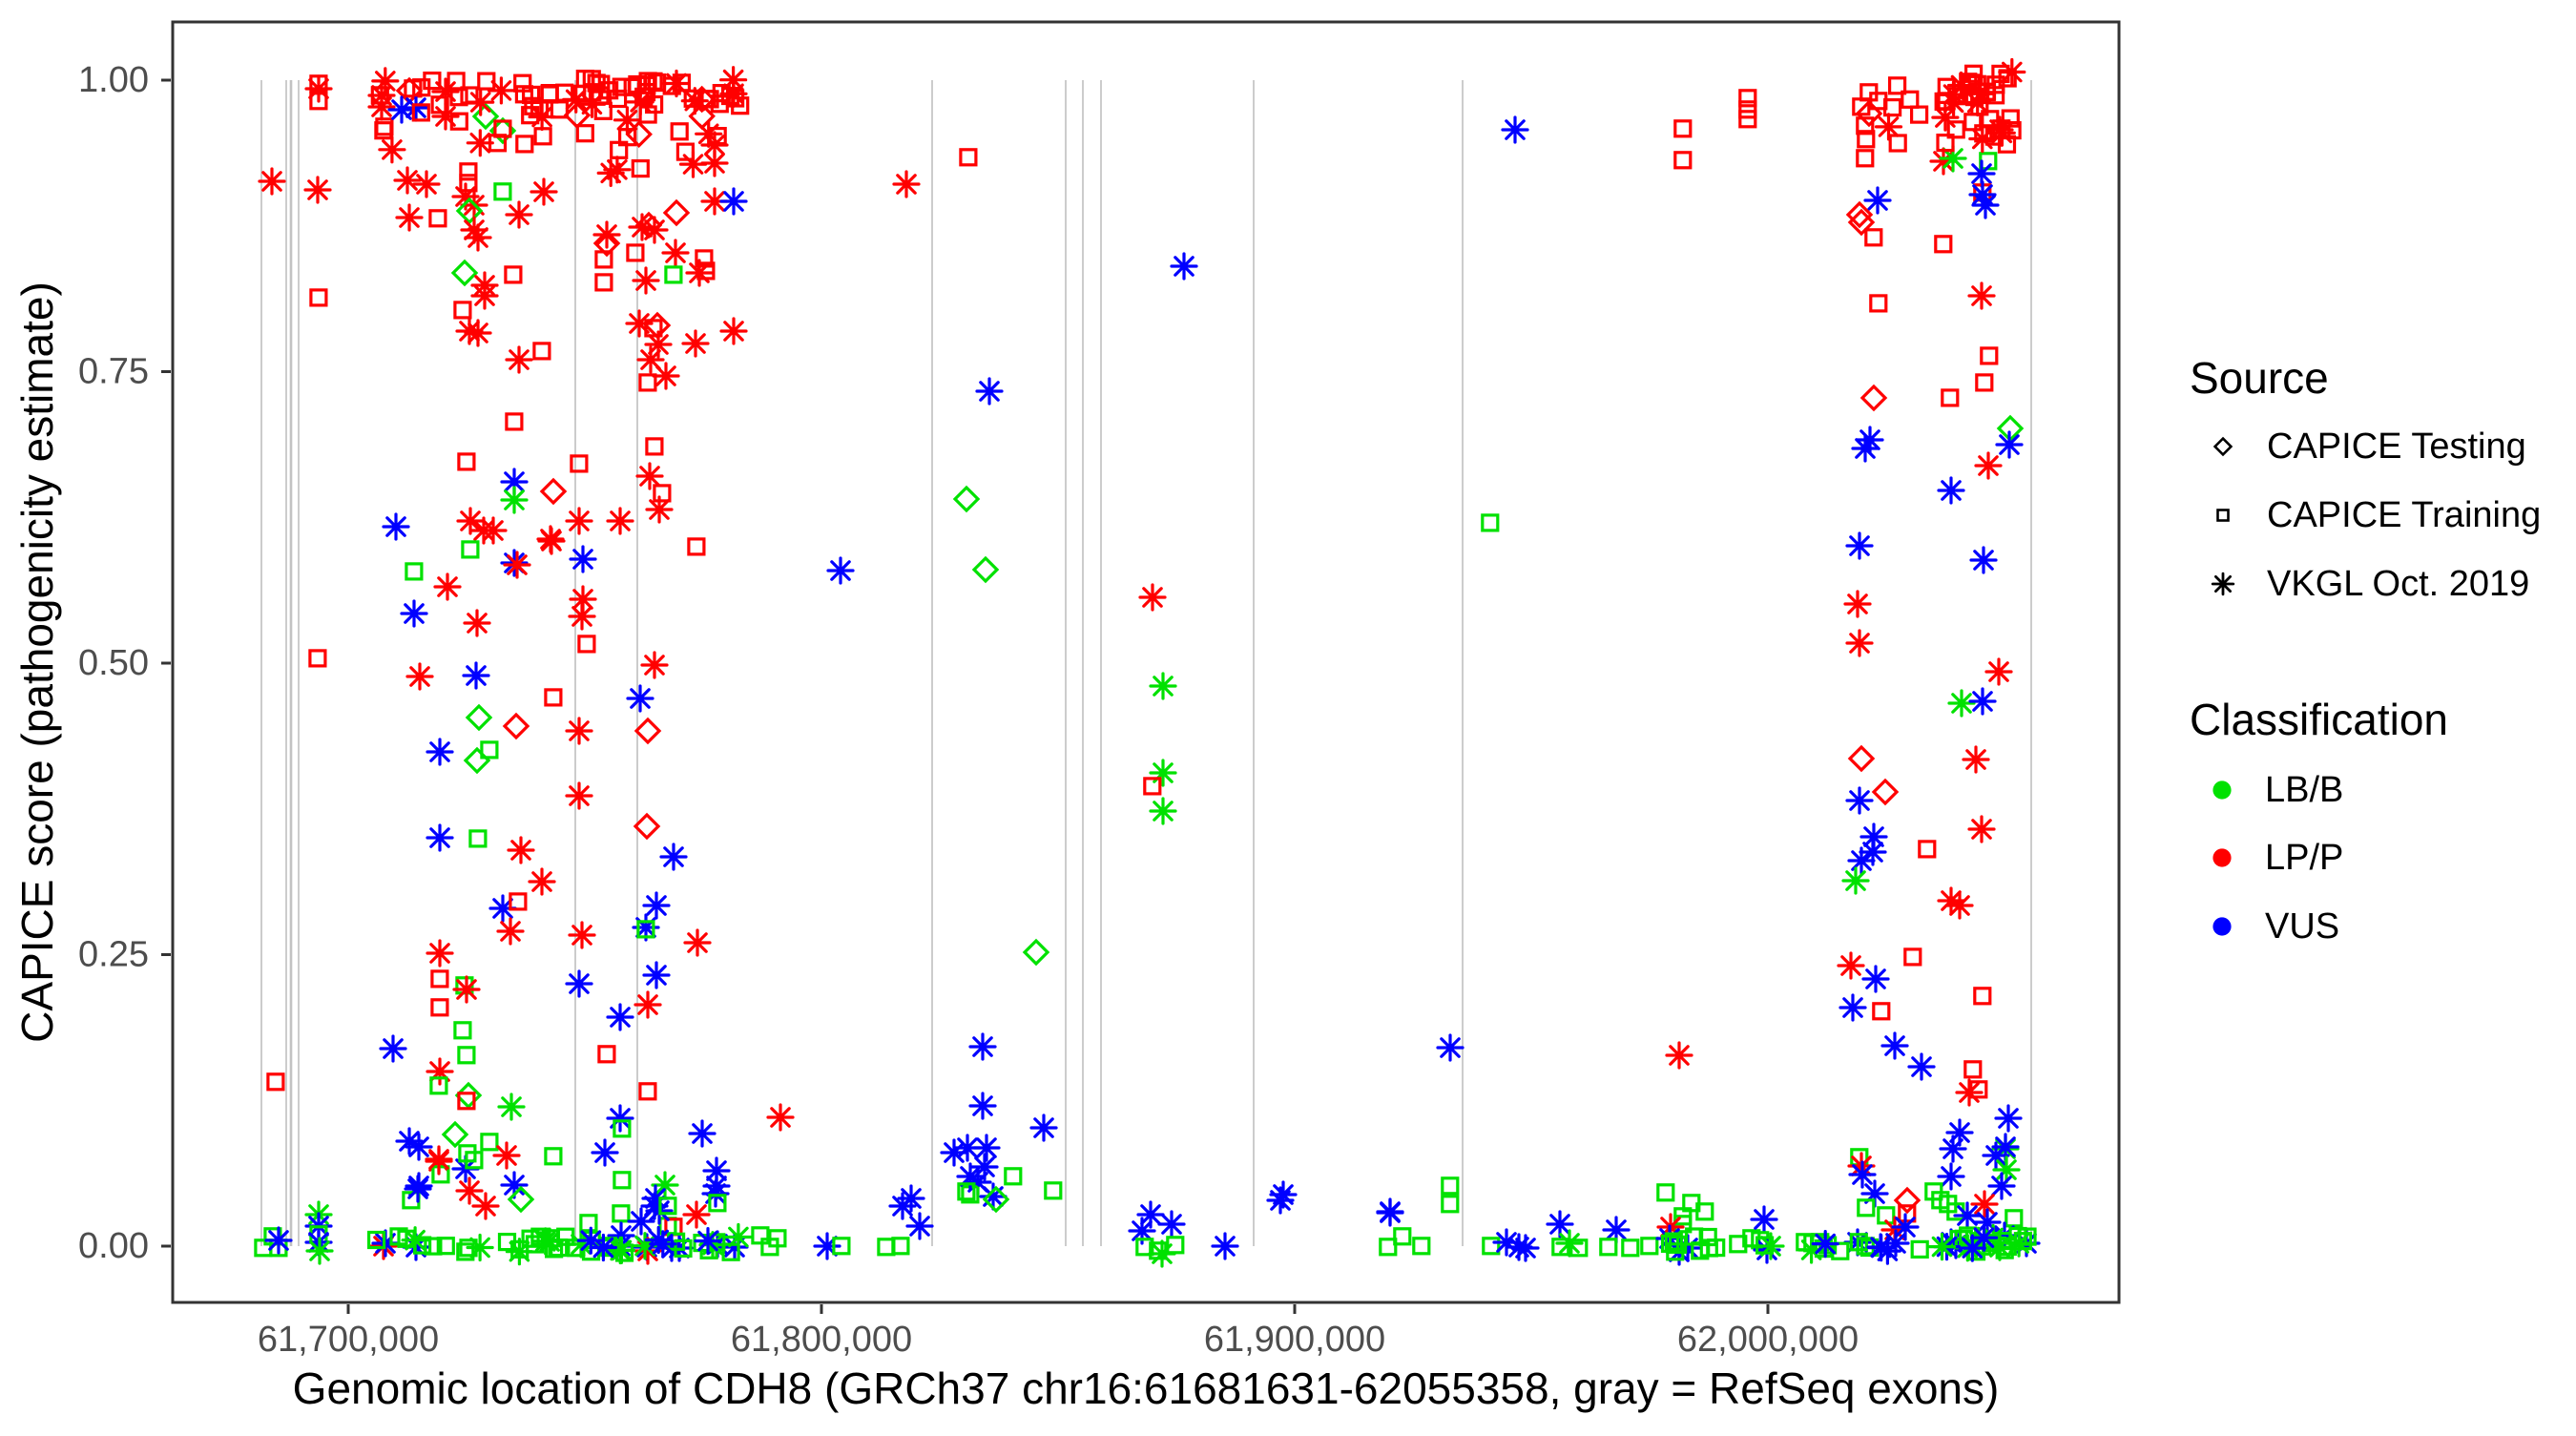 The height and width of the screenshot is (1436, 2576). What do you see at coordinates (348, 1340) in the screenshot?
I see `svg-text: 61,700,000` at bounding box center [348, 1340].